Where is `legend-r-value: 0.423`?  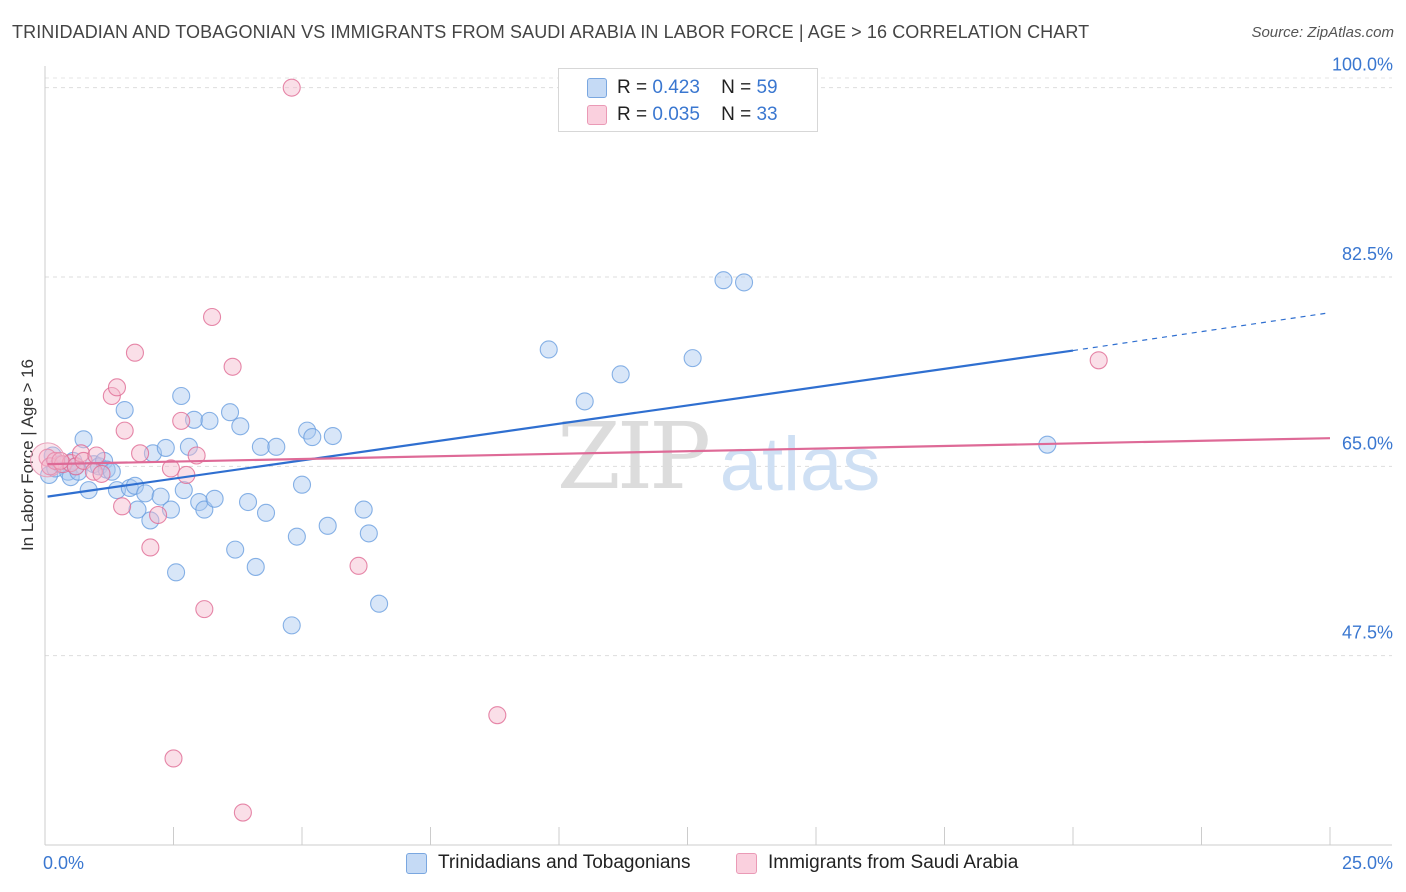
legend-r-value: 0.423 is located at coordinates (676, 87).